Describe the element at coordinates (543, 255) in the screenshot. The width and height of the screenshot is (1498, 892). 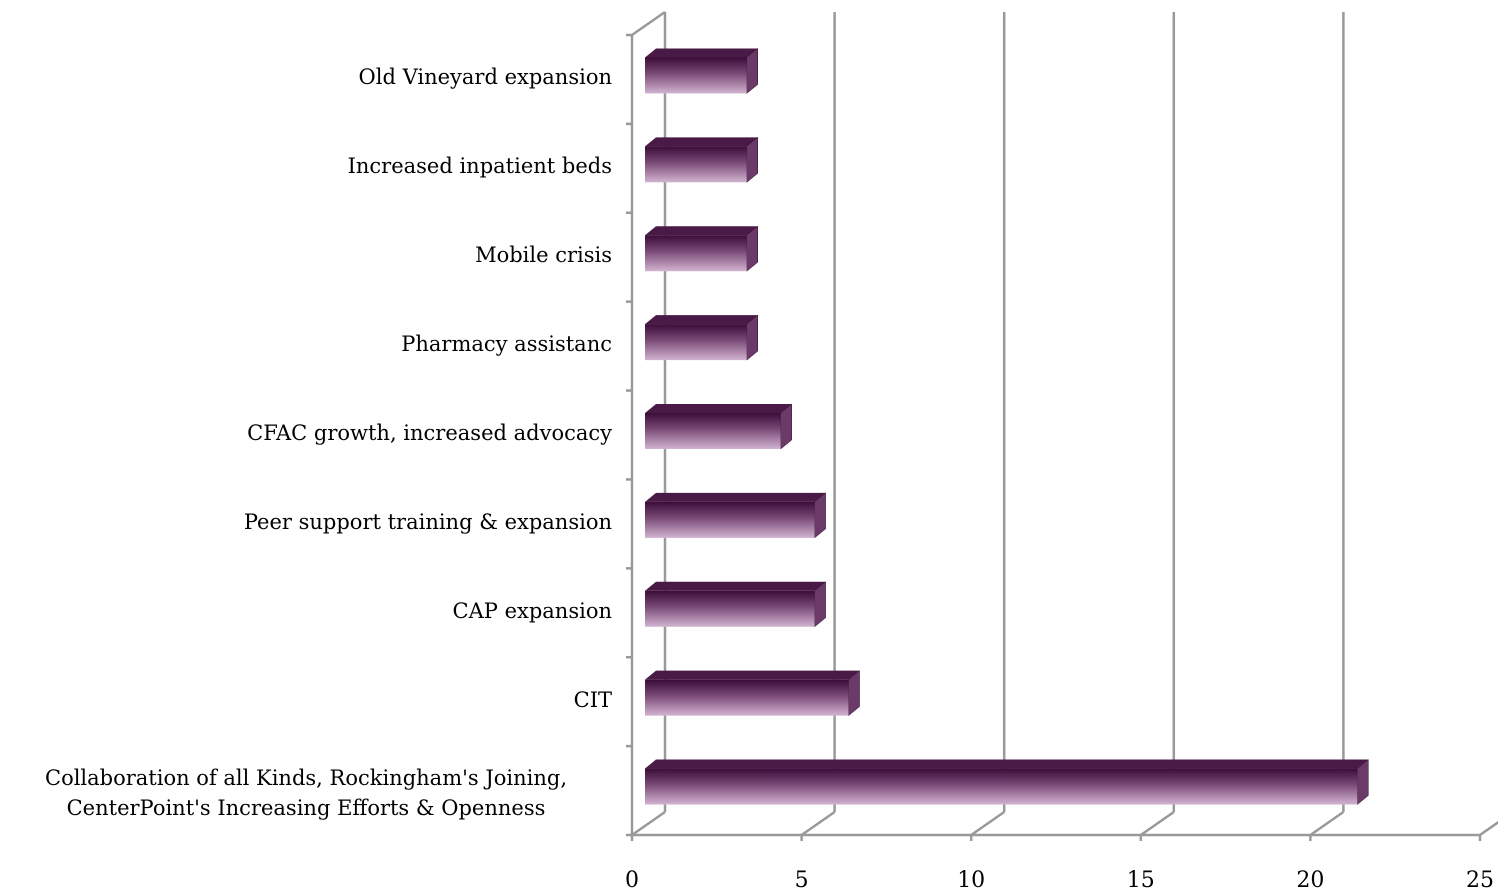
I see `category-text: Mobile crisis` at that location.